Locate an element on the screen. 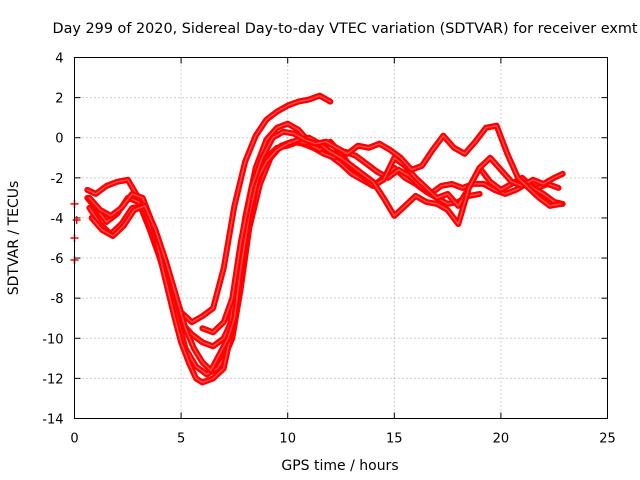  y-axis-label: SDTVAR / TECUs is located at coordinates (14, 238).